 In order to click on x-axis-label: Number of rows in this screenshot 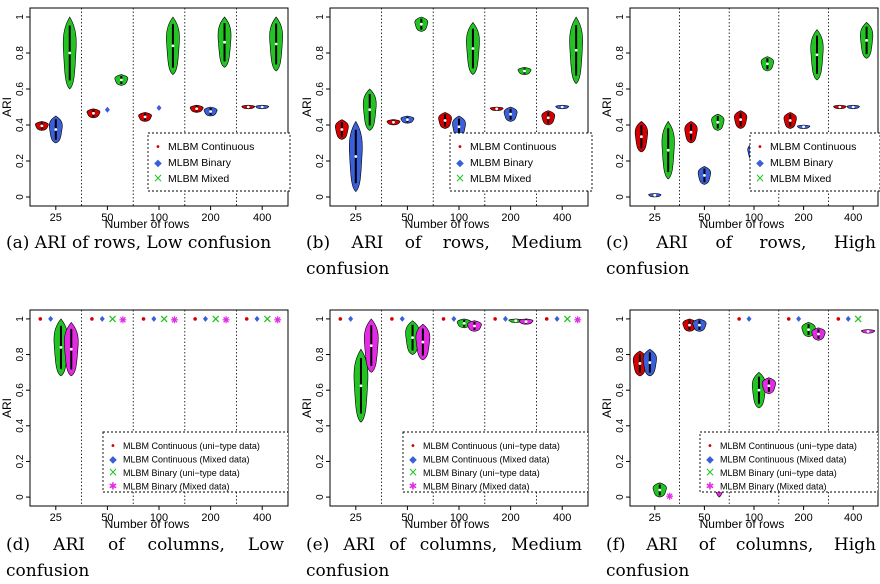, I will do `click(447, 524)`.